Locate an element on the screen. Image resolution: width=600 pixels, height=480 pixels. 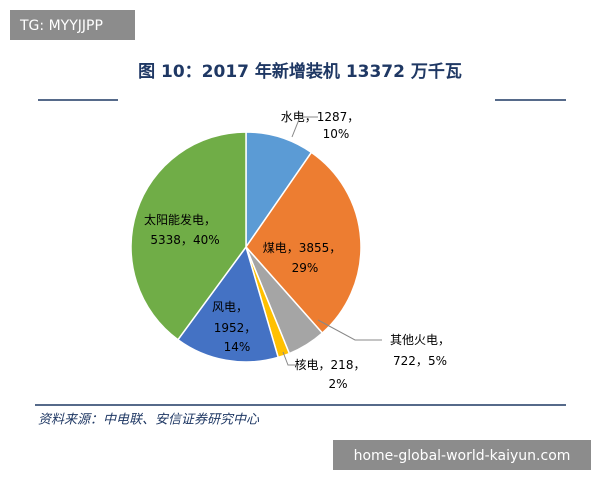
category-label: 煤电 is located at coordinates (275, 248).